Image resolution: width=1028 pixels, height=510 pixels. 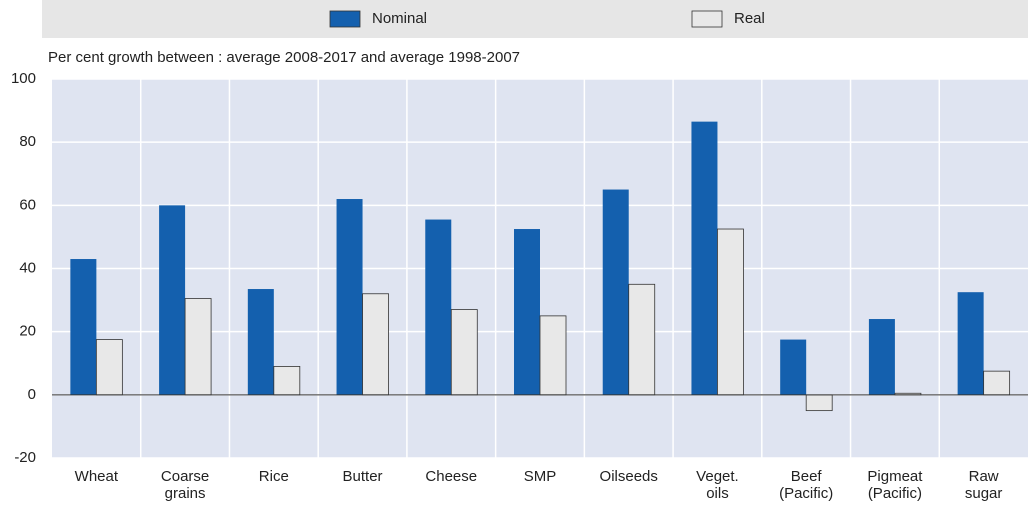 What do you see at coordinates (362, 476) in the screenshot?
I see `x-tick-label: Butter` at bounding box center [362, 476].